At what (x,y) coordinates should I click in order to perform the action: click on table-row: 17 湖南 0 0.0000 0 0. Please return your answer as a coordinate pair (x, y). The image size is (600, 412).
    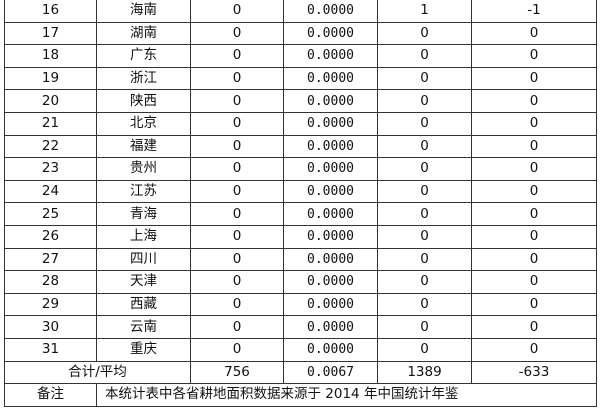
    Looking at the image, I should click on (300, 33).